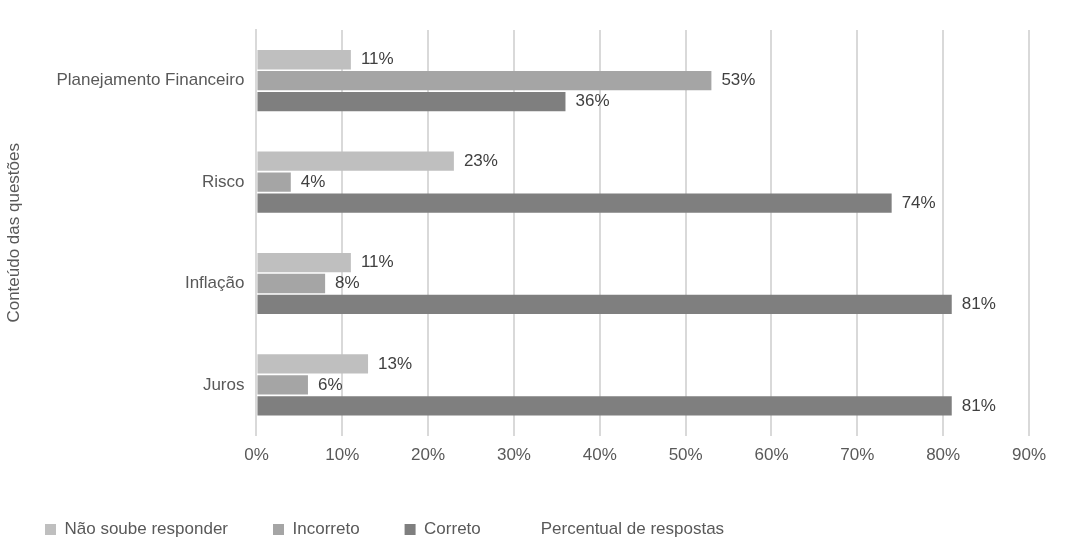 The image size is (1069, 548). What do you see at coordinates (513, 455) in the screenshot?
I see `x-tick-label: 30%` at bounding box center [513, 455].